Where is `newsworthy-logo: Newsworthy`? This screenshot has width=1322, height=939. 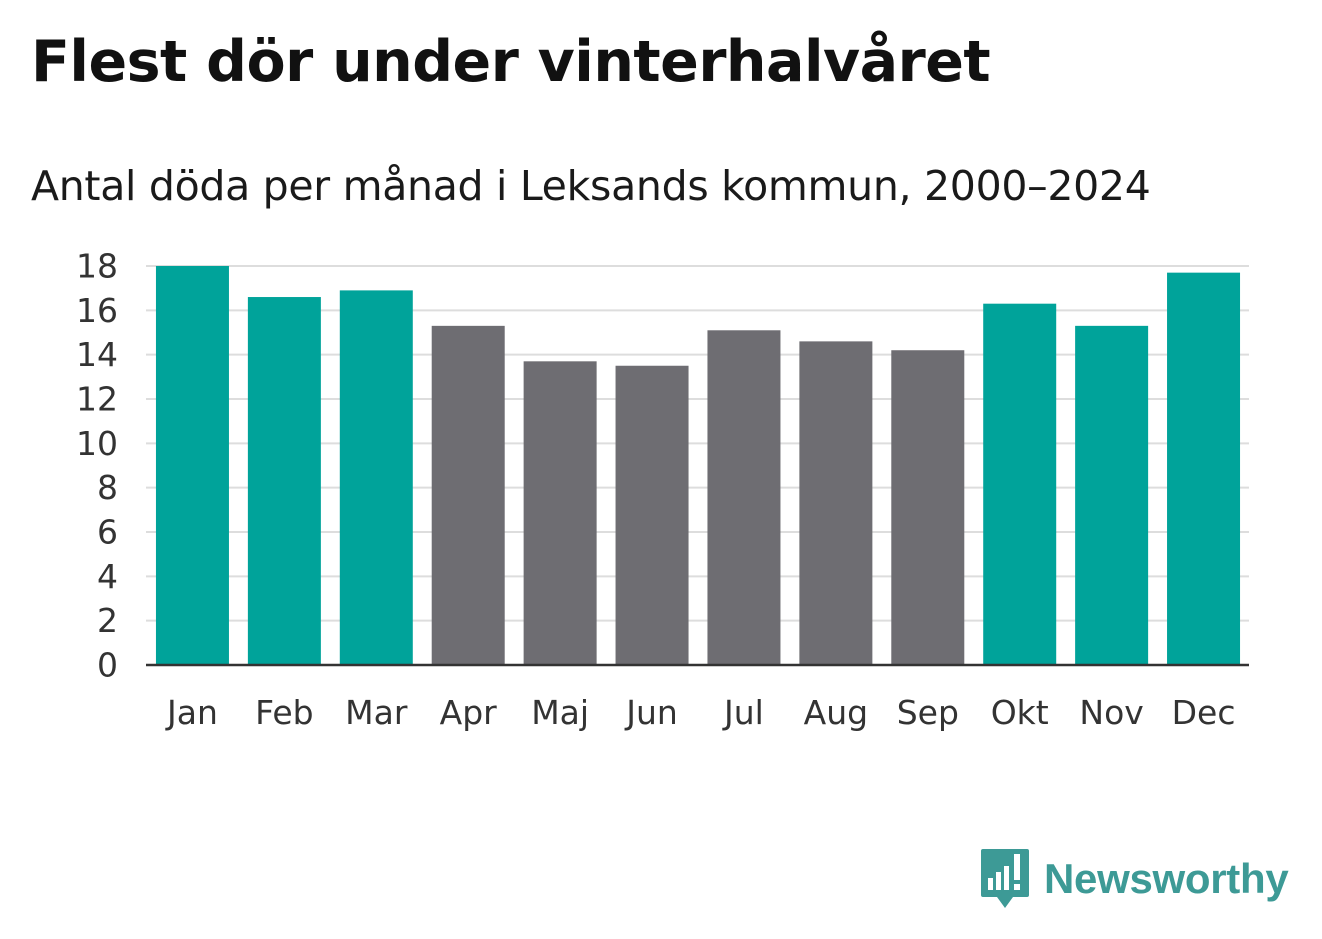
newsworthy-logo: Newsworthy is located at coordinates (1134, 879).